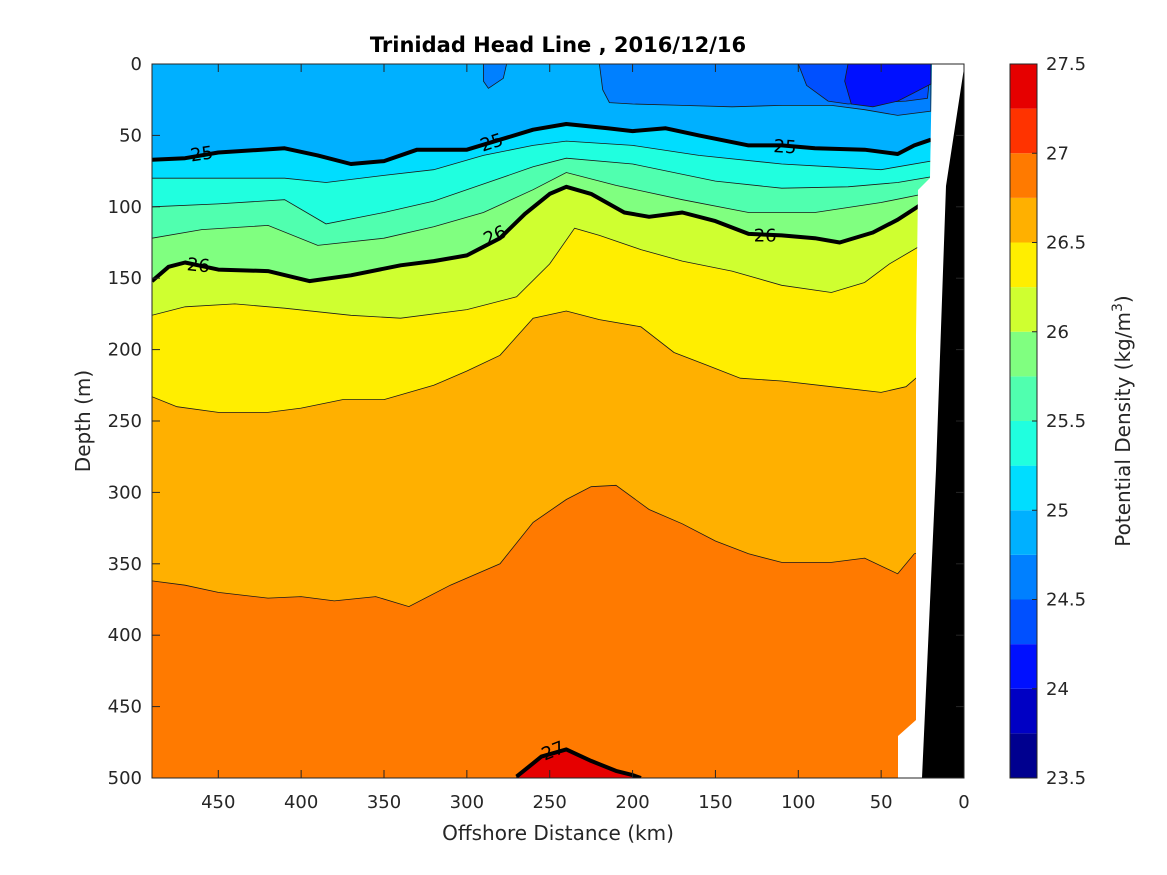 The image size is (1167, 875). I want to click on x-tick-label: 350, so click(384, 802).